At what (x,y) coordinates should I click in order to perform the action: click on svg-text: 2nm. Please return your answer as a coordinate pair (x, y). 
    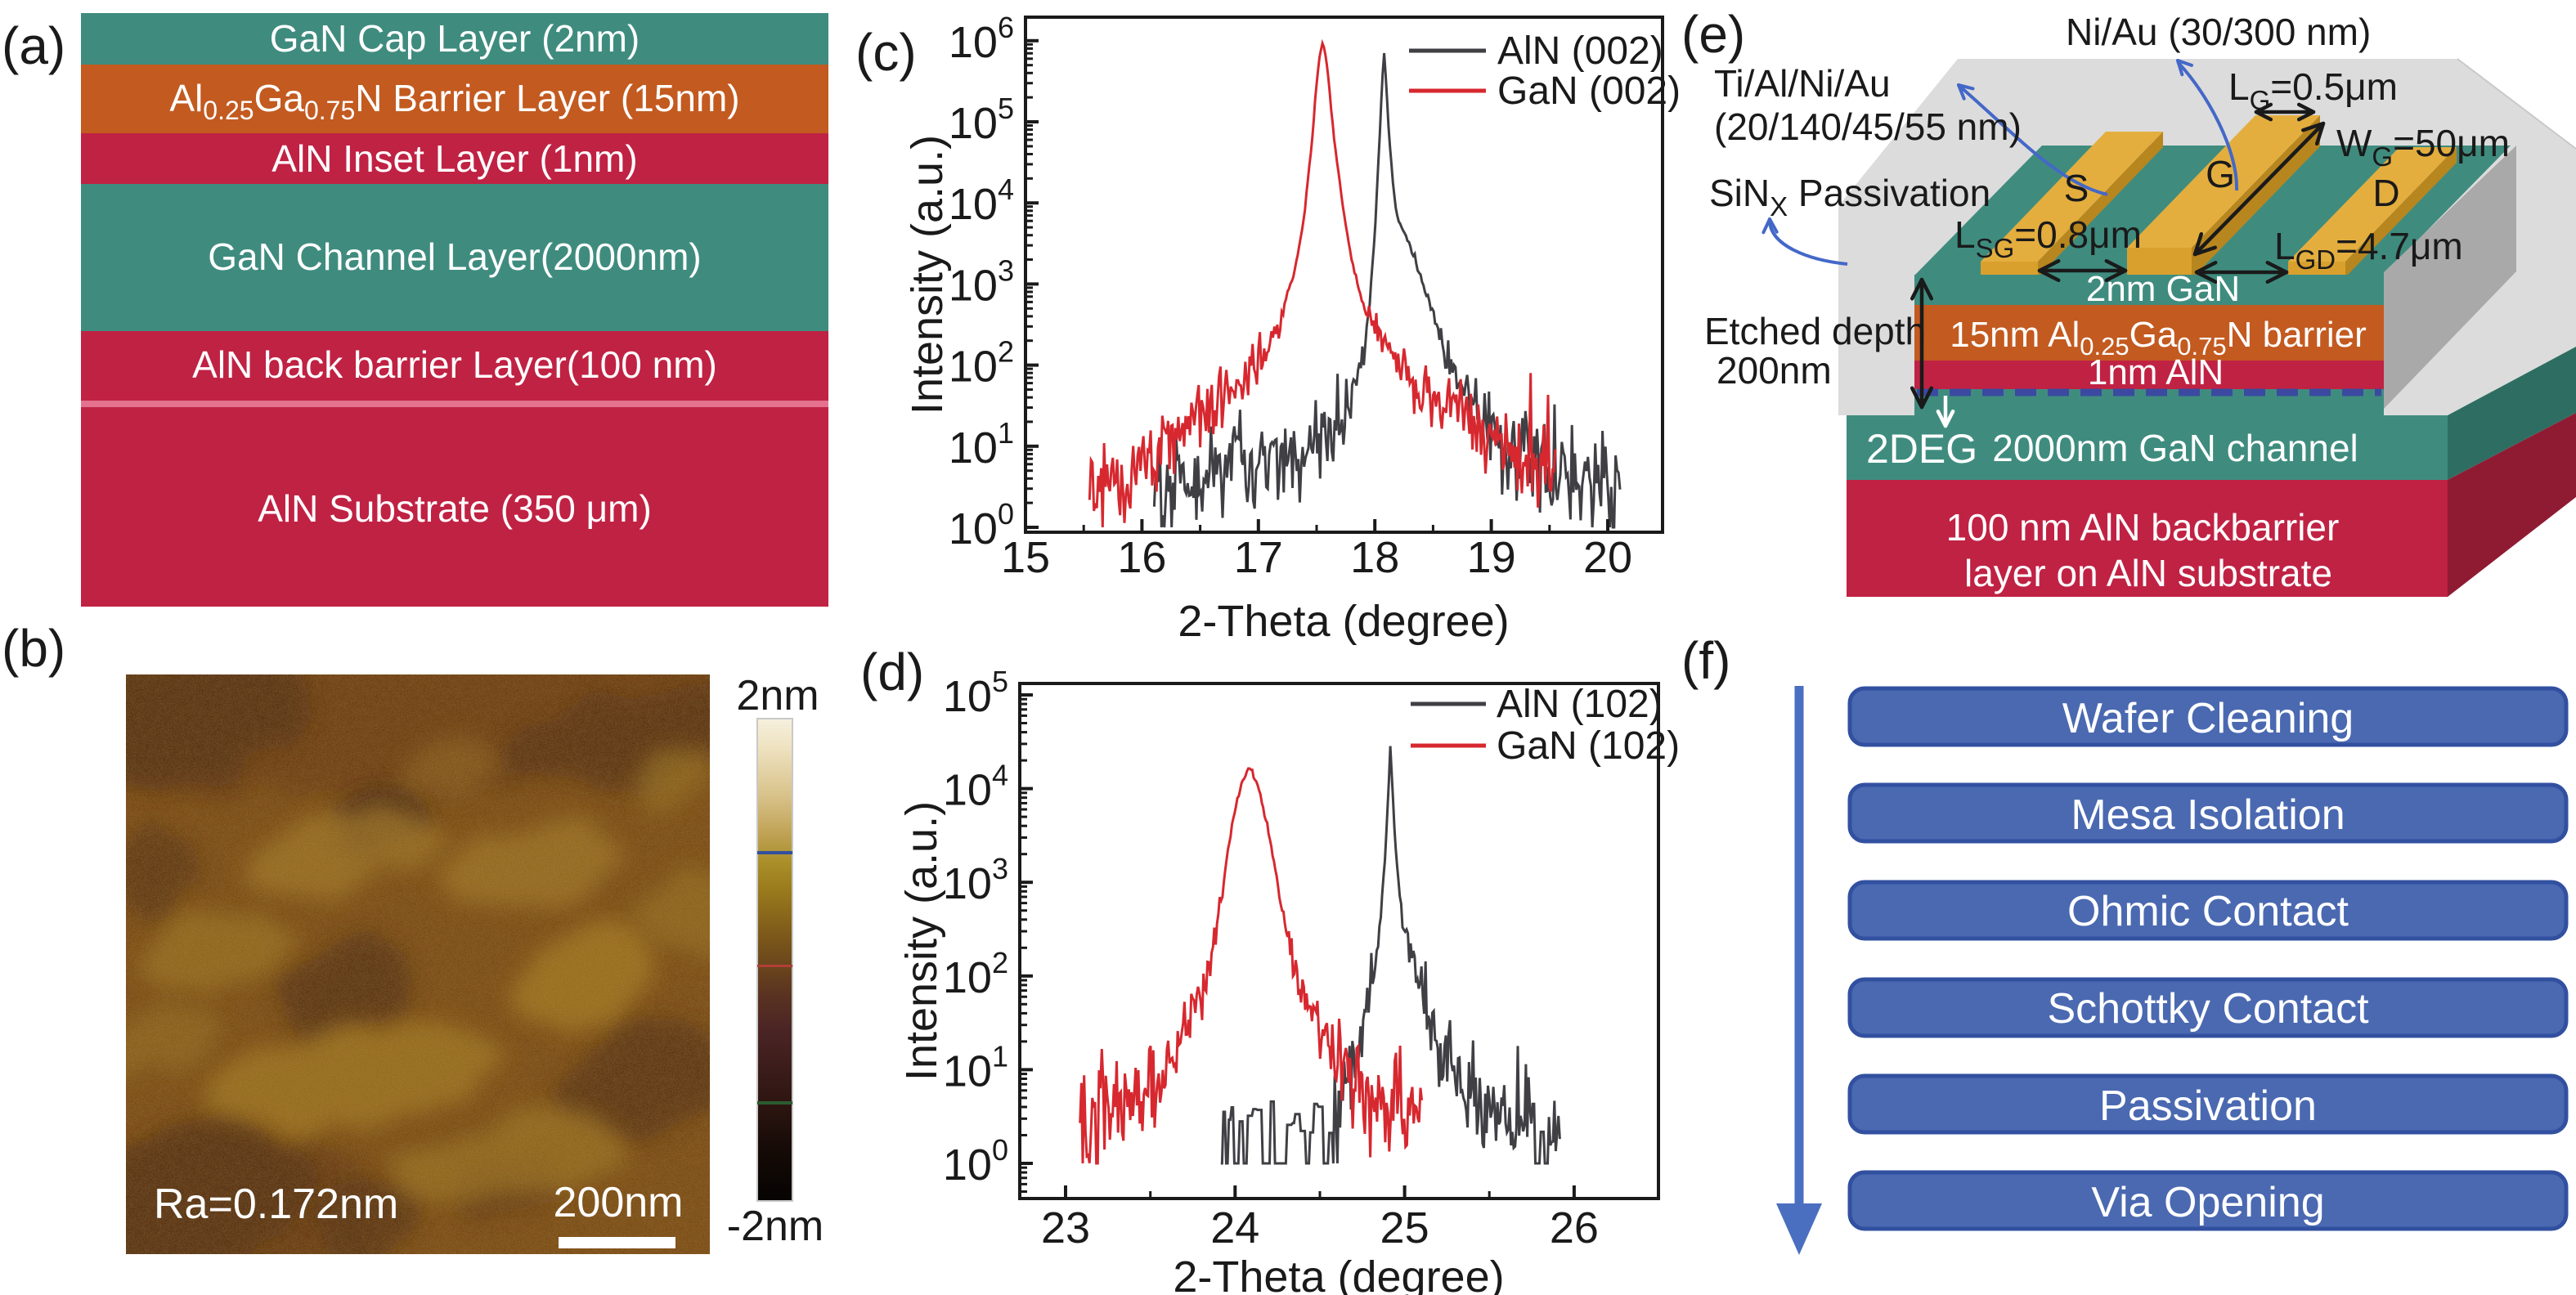
    Looking at the image, I should click on (777, 695).